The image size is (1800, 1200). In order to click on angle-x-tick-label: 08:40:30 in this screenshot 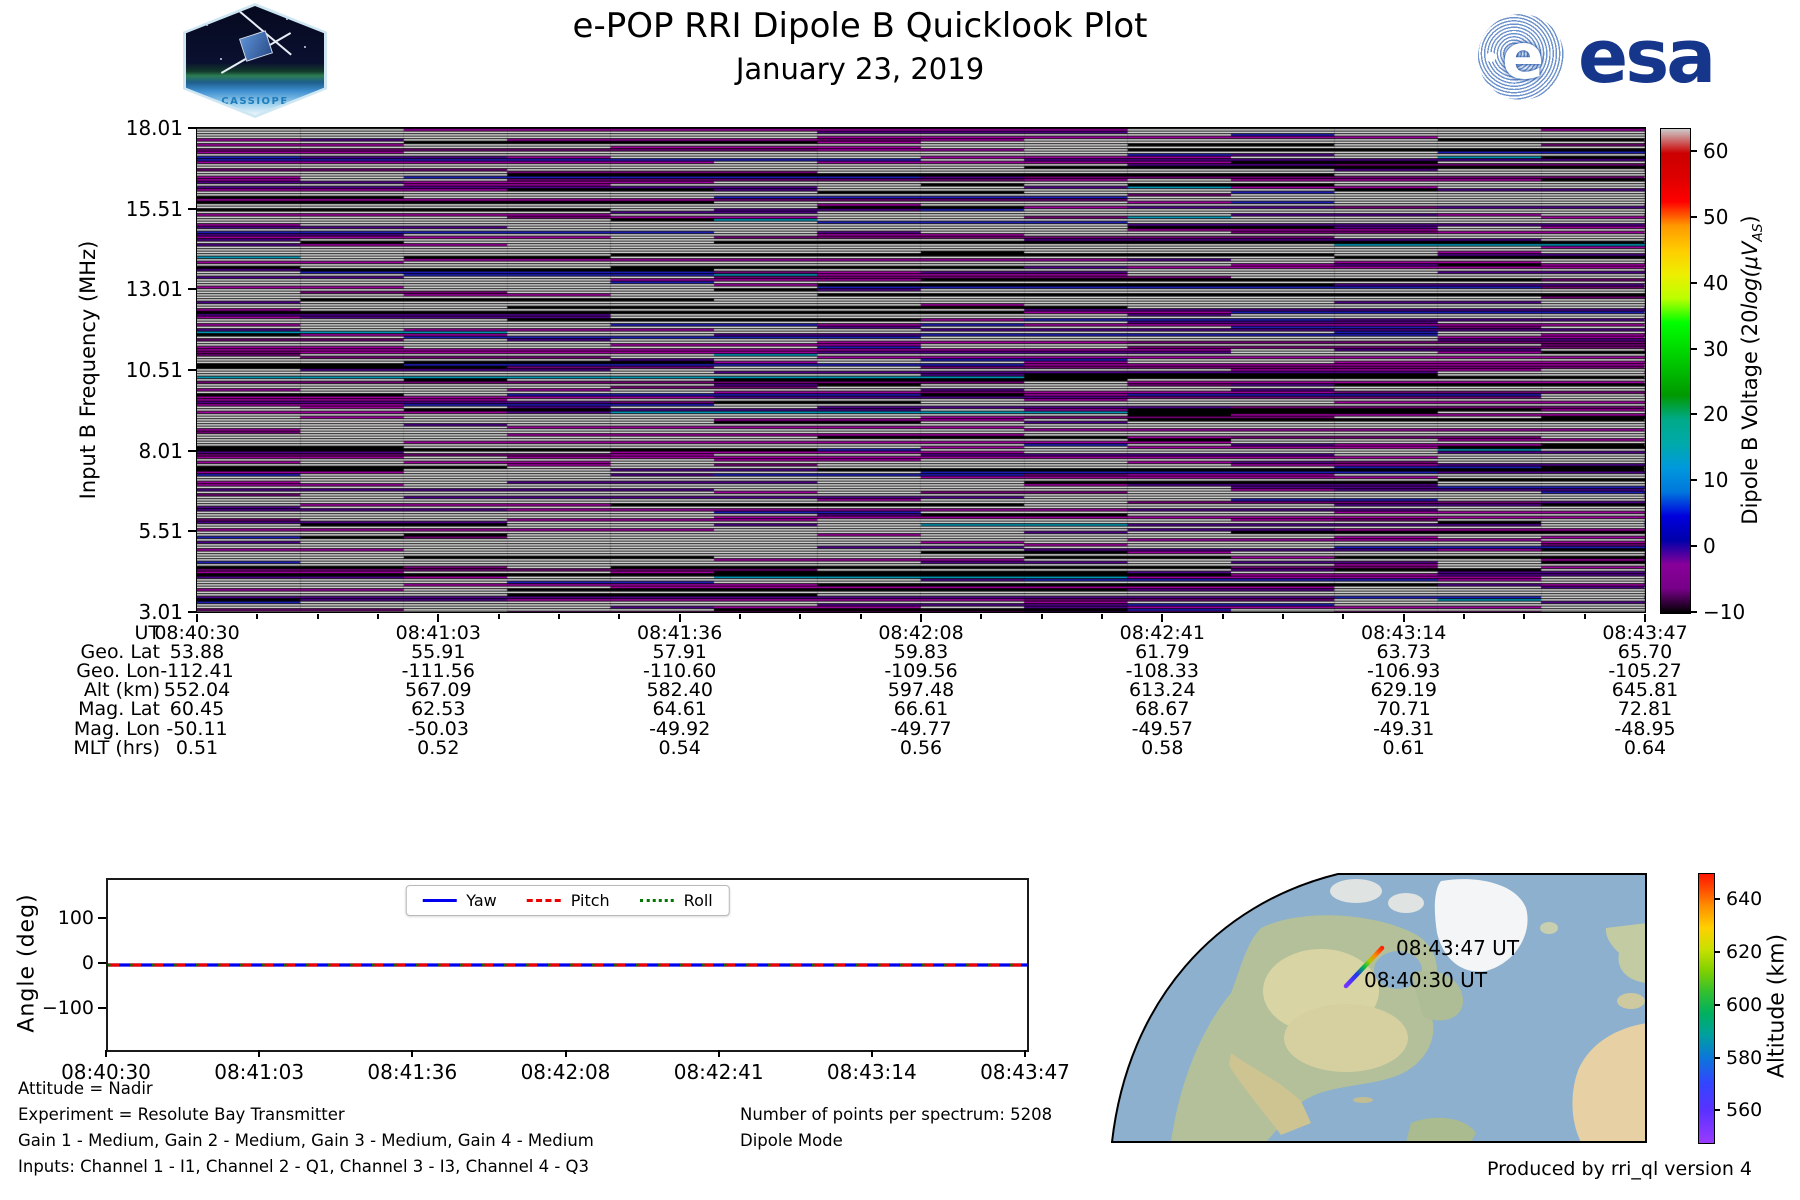, I will do `click(106, 1072)`.